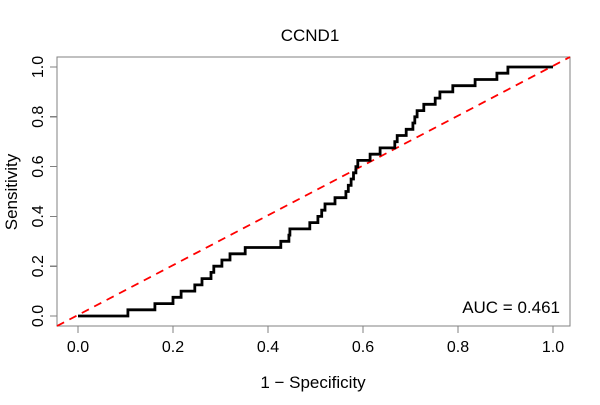 This screenshot has width=600, height=405. What do you see at coordinates (310, 35) in the screenshot?
I see `chart-title: CCND1` at bounding box center [310, 35].